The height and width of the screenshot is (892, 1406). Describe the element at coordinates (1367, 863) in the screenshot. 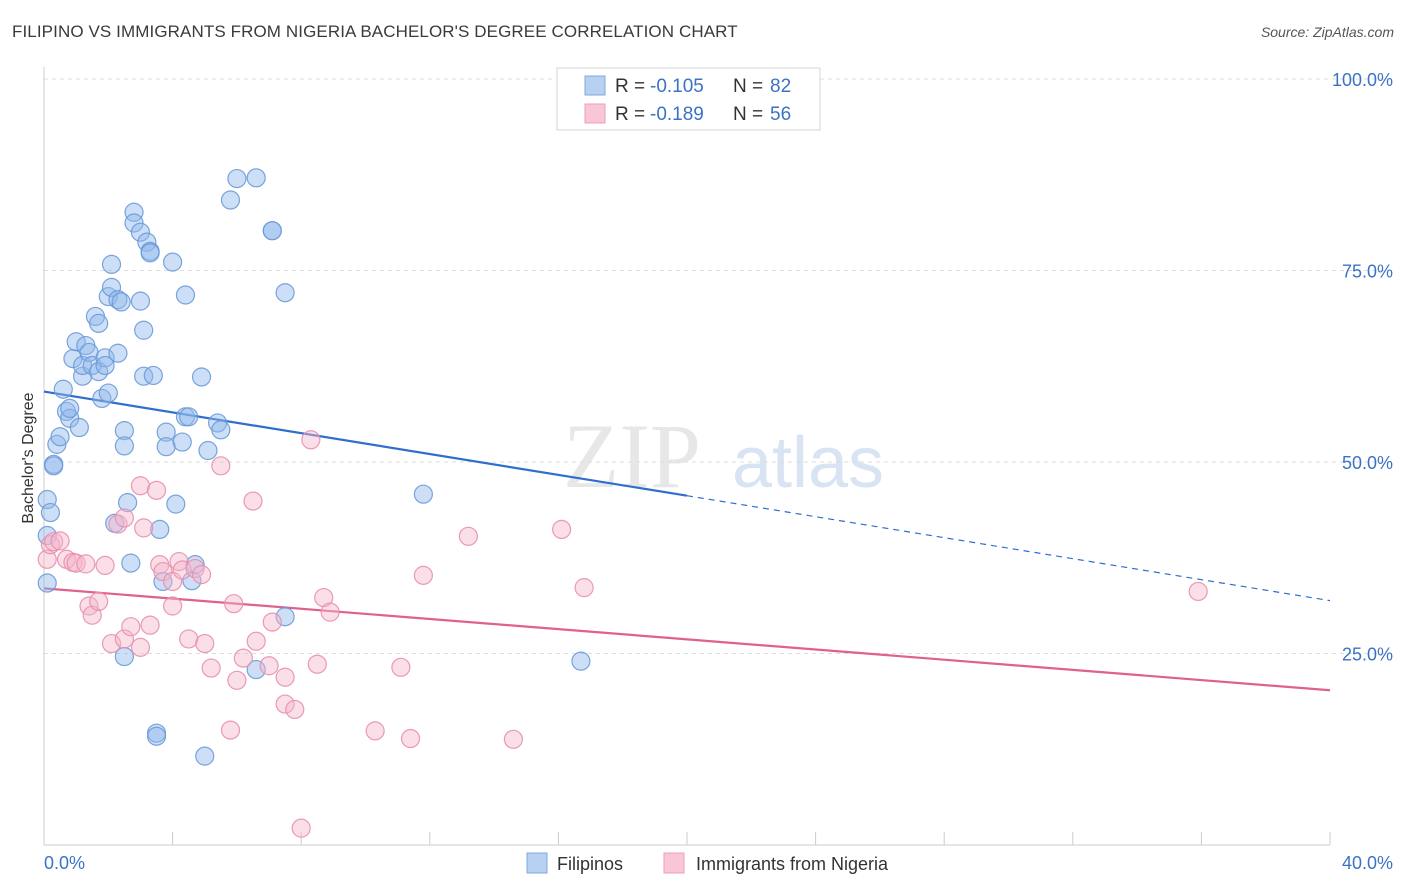

I see `x-tick-max: 40.0%` at that location.